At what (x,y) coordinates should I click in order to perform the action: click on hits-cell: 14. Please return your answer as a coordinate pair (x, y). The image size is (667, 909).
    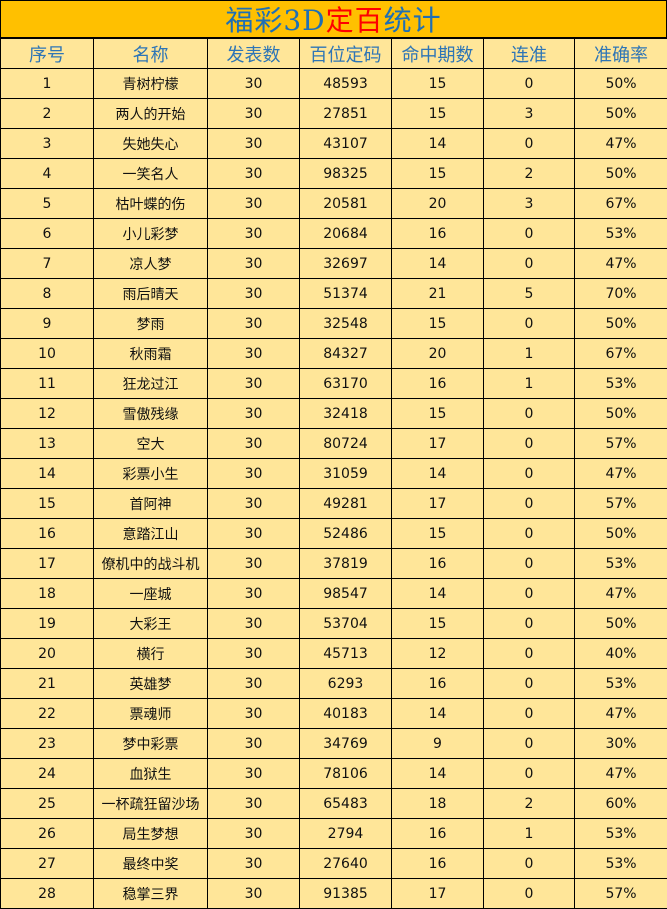
    Looking at the image, I should click on (437, 263).